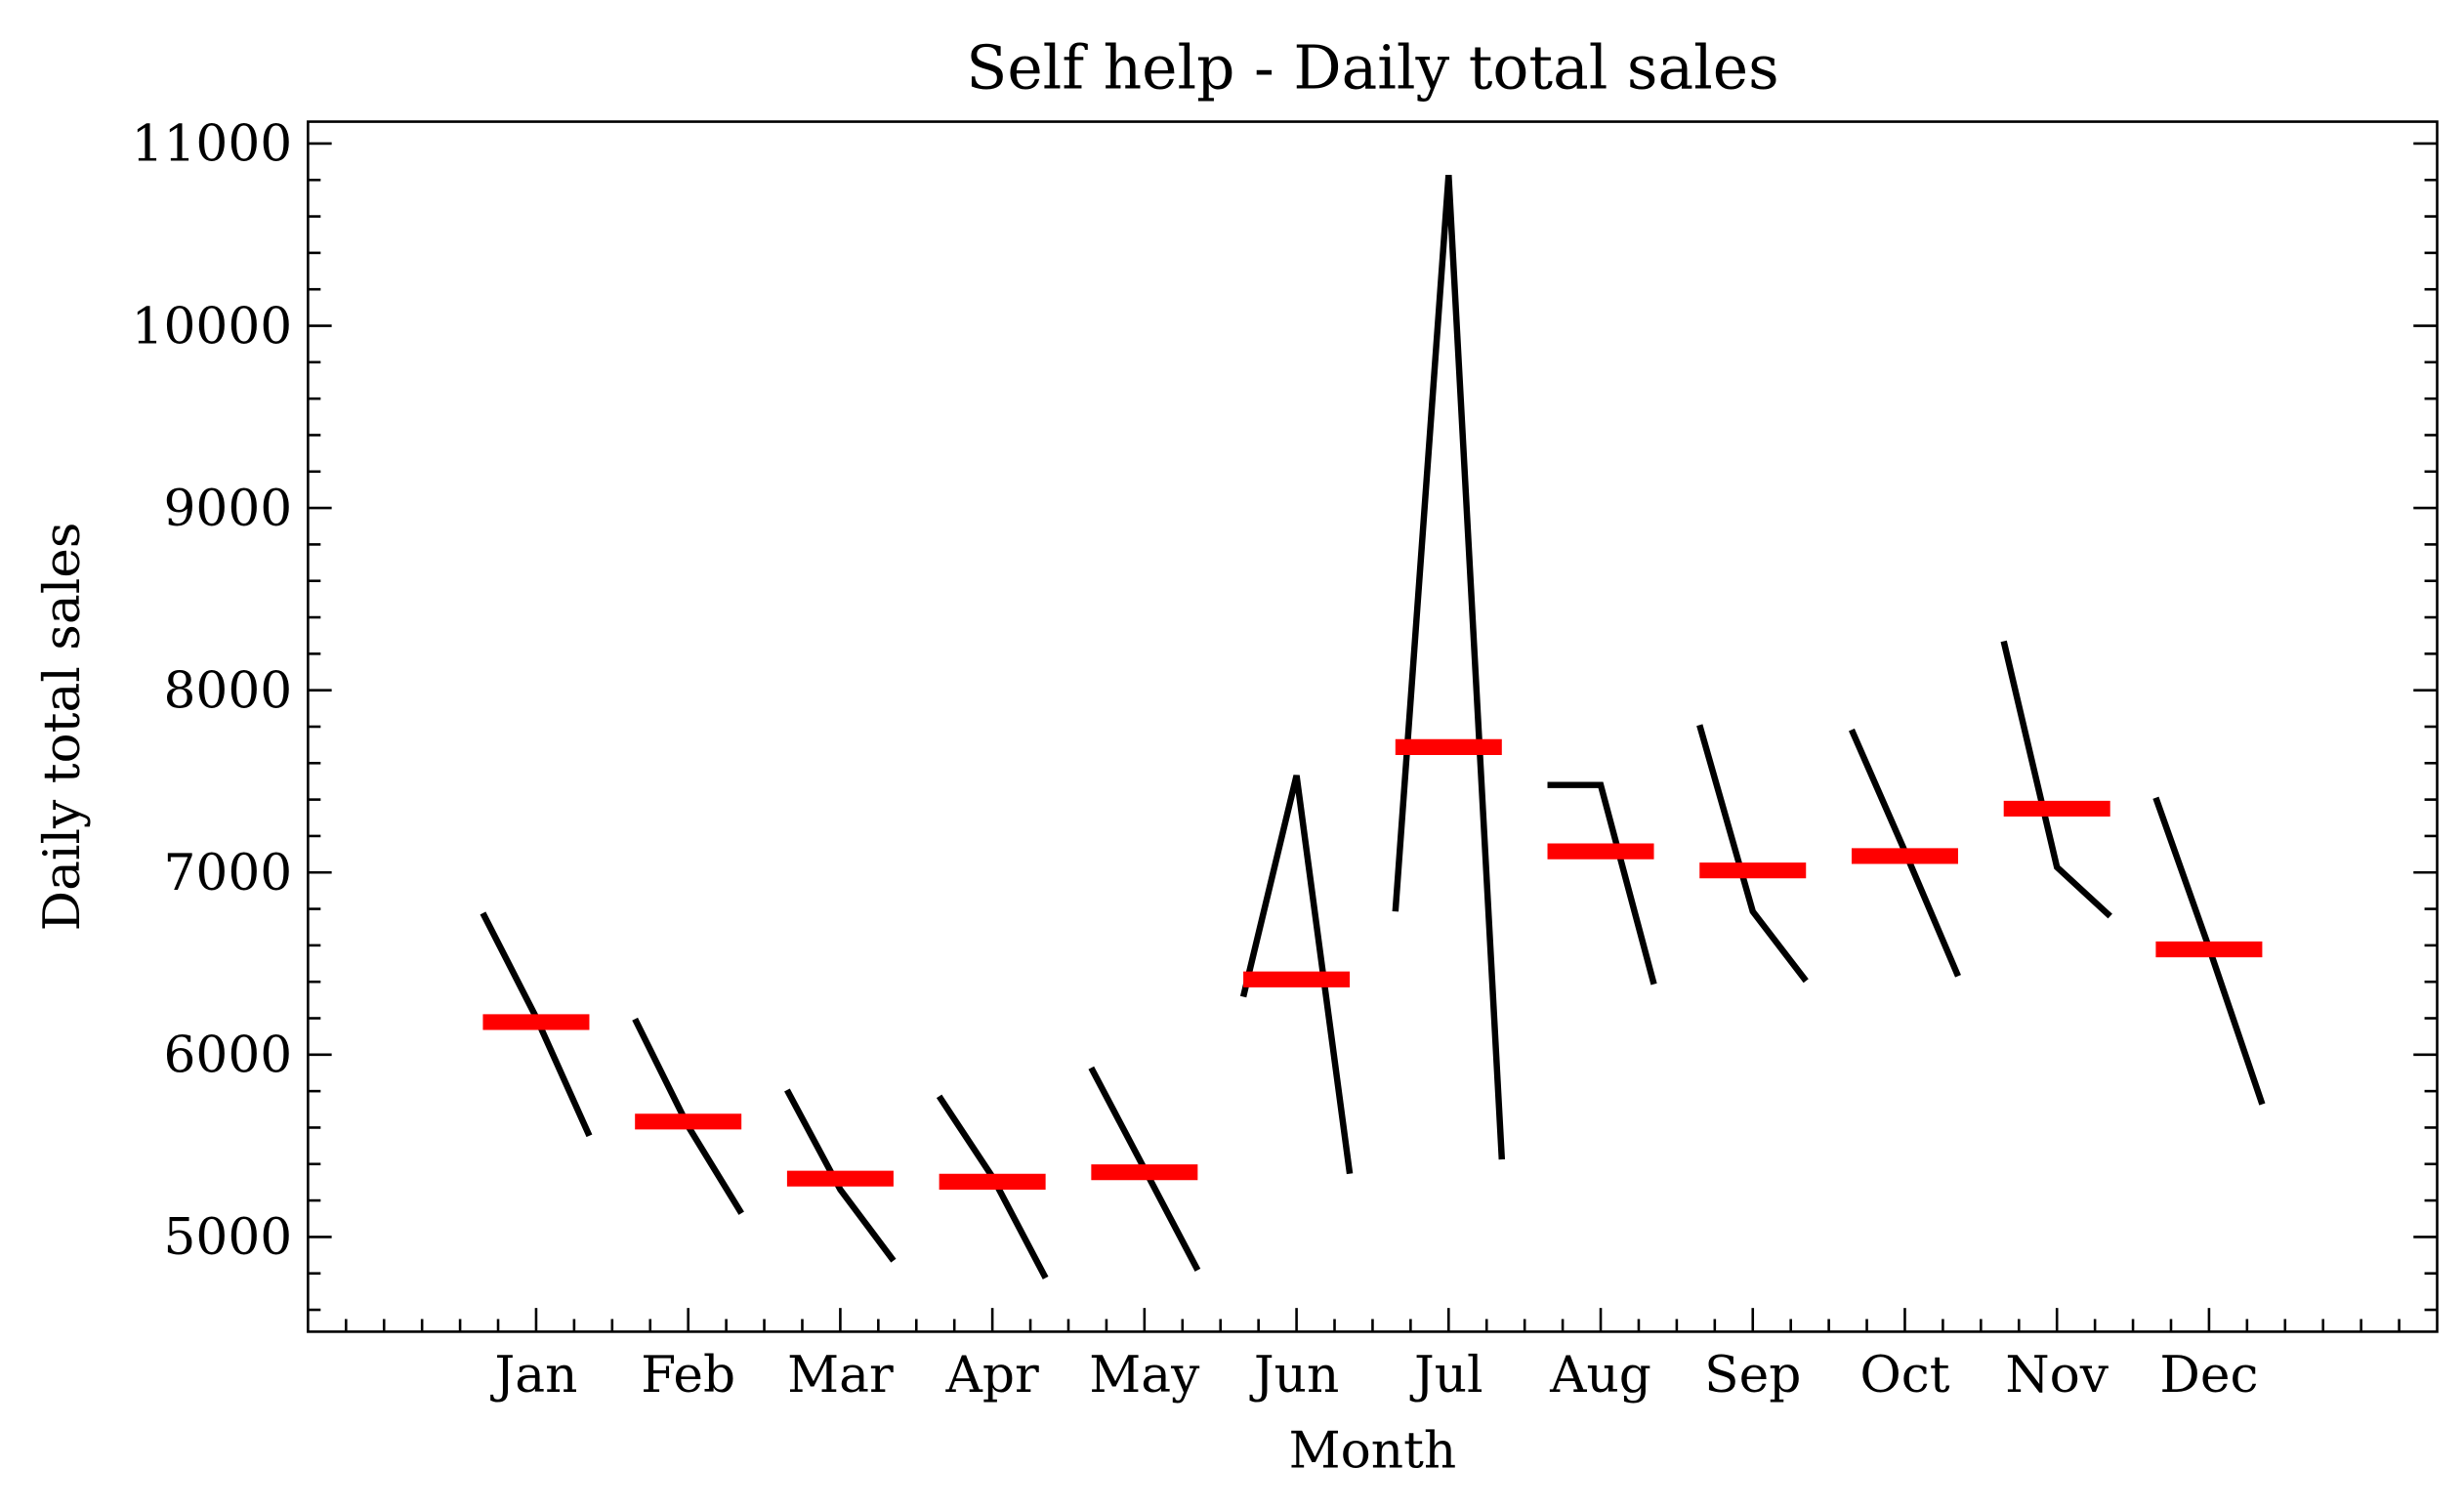 This screenshot has width=2464, height=1511. Describe the element at coordinates (1904, 1375) in the screenshot. I see `x-tick-label: Oct` at that location.